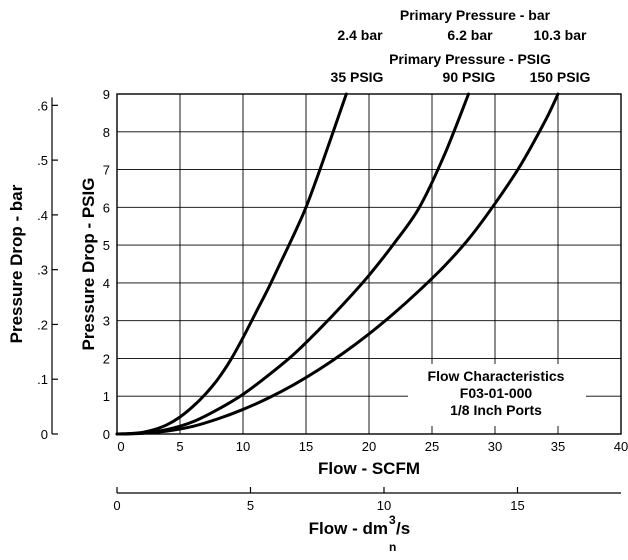 The image size is (628, 560). What do you see at coordinates (392, 547) in the screenshot?
I see `dm3-axis-title-sub: n` at bounding box center [392, 547].